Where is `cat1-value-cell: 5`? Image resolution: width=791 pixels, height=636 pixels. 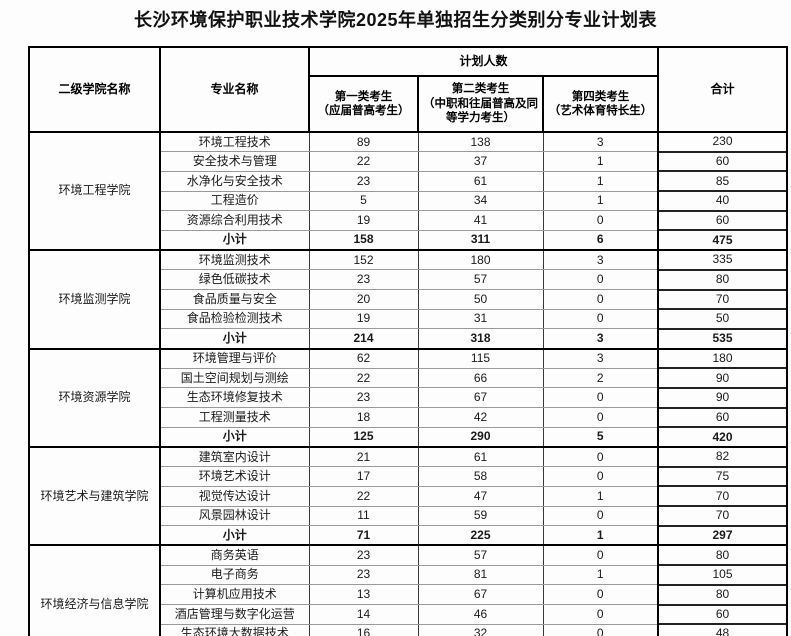 cat1-value-cell: 5 is located at coordinates (363, 201).